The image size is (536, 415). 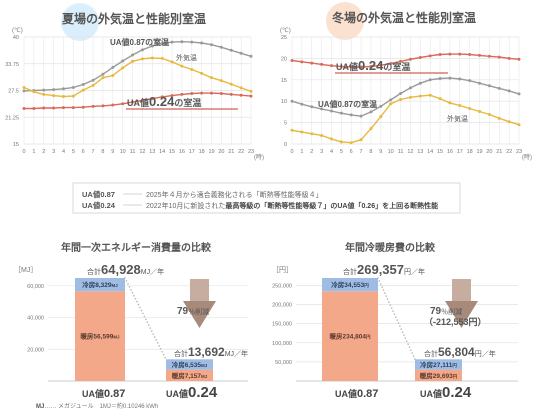 I want to click on summer-label-ua024-prefix: UA値, so click(x=138, y=102).